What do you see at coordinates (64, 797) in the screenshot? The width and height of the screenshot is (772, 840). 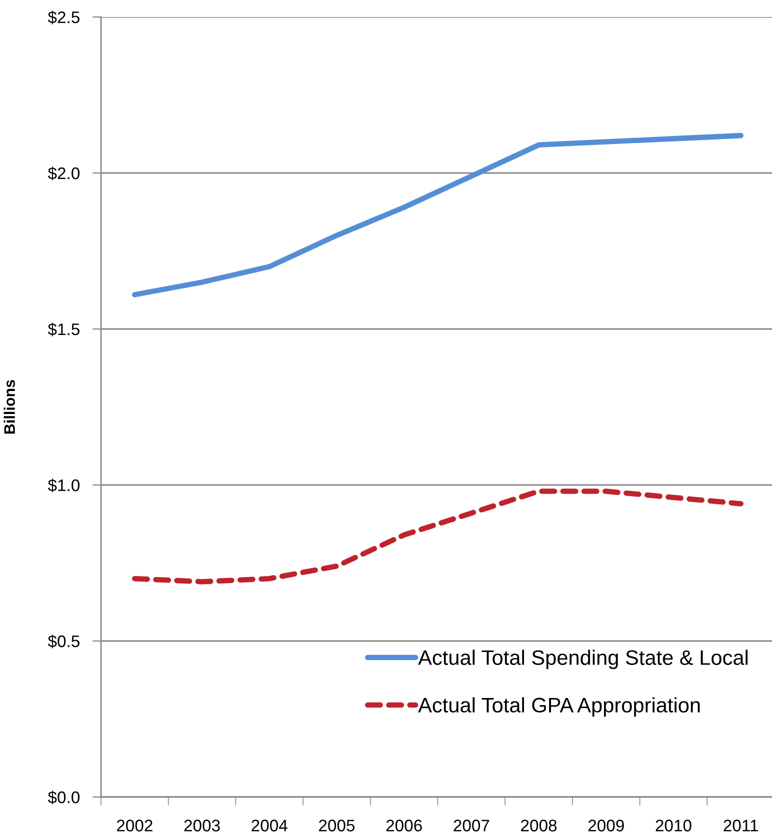 I see `y-tick-label: $0.0` at bounding box center [64, 797].